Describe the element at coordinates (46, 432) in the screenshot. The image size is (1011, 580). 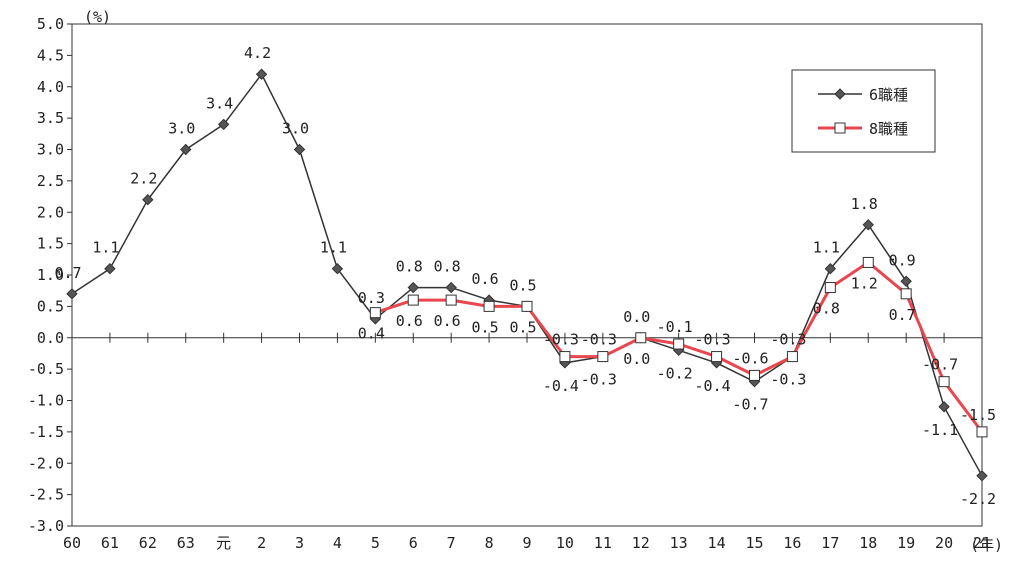
I see `y-tick-label: -1.5` at that location.